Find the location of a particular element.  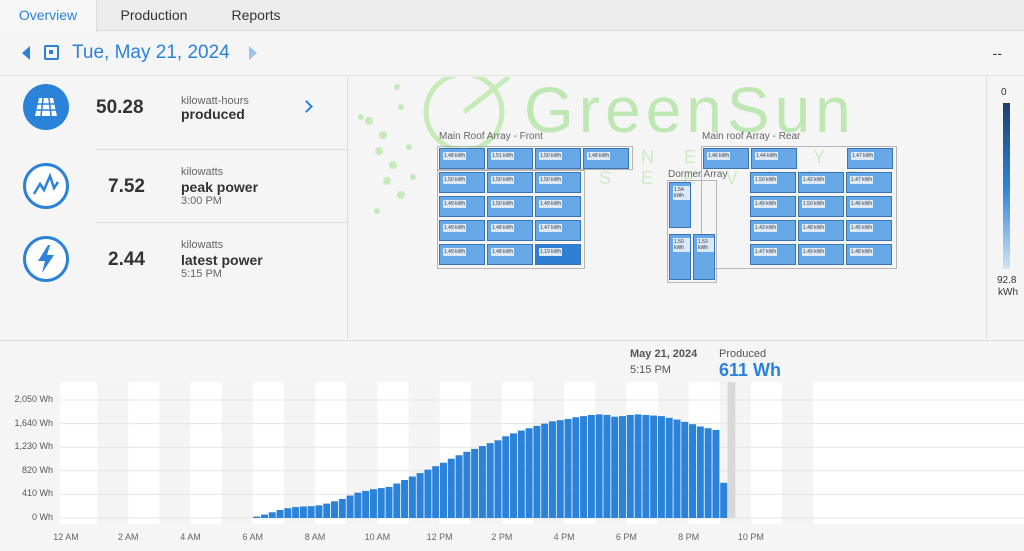

solar-panel: 1.19 kWh is located at coordinates (558, 254).